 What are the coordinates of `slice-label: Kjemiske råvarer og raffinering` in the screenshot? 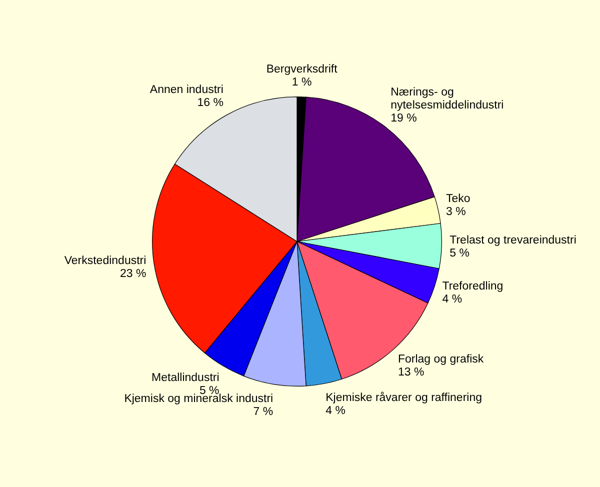 It's located at (404, 397).